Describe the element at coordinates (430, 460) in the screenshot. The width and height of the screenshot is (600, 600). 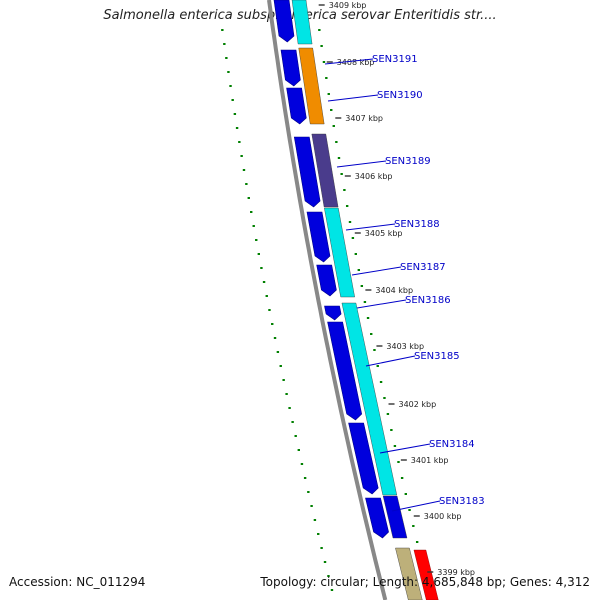
I see `kbp-tick-label: 3401 kbp` at that location.